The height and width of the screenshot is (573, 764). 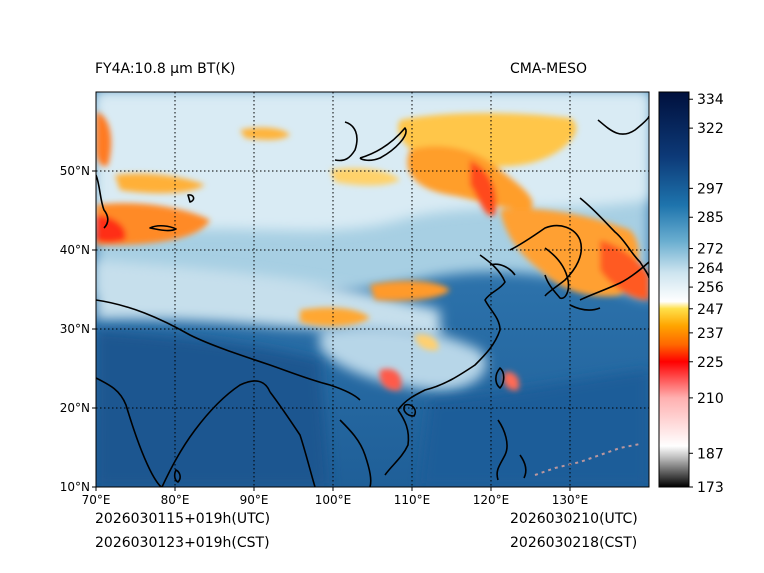 I want to click on y-tick-label: 10°N, so click(x=75, y=487).